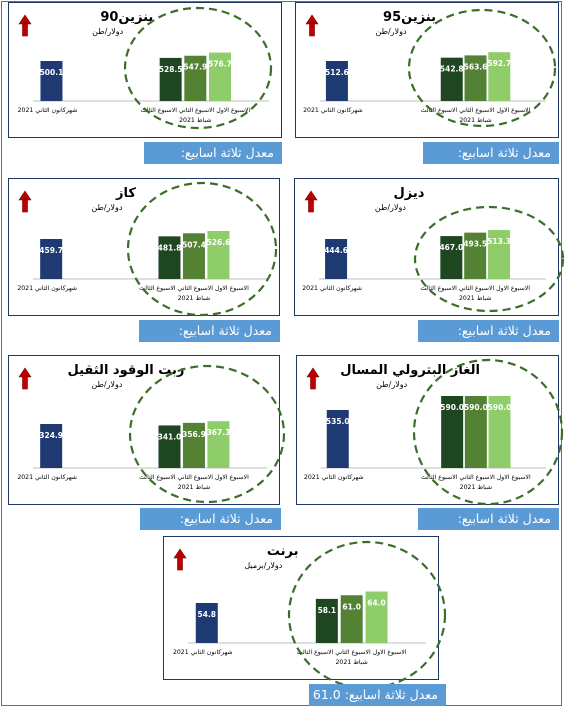 The width and height of the screenshot is (565, 708). What do you see at coordinates (476, 407) in the screenshot?
I see `bar-value-label-2: 590.0` at bounding box center [476, 407].